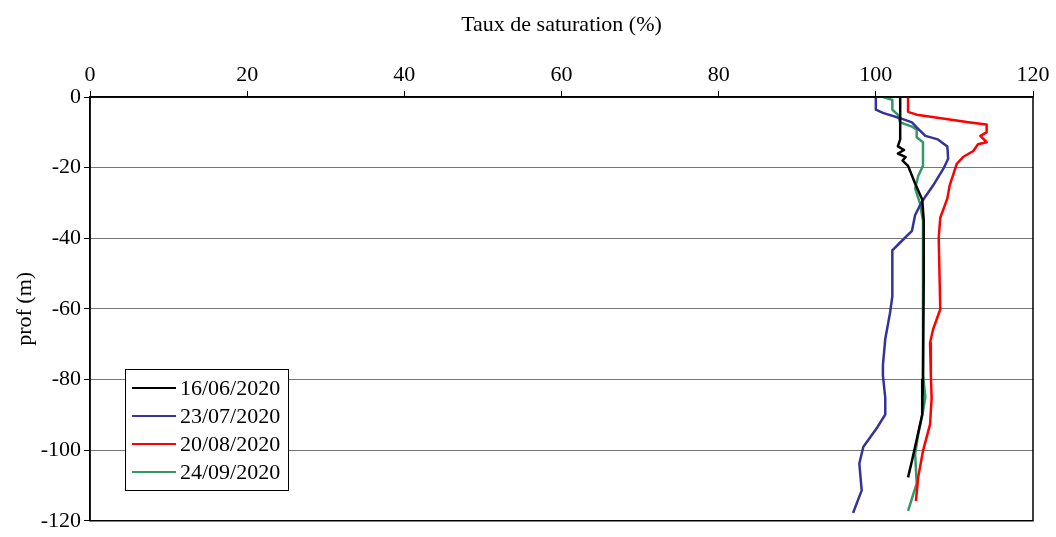 The width and height of the screenshot is (1056, 537). I want to click on x-tick-label: 120, so click(1033, 73).